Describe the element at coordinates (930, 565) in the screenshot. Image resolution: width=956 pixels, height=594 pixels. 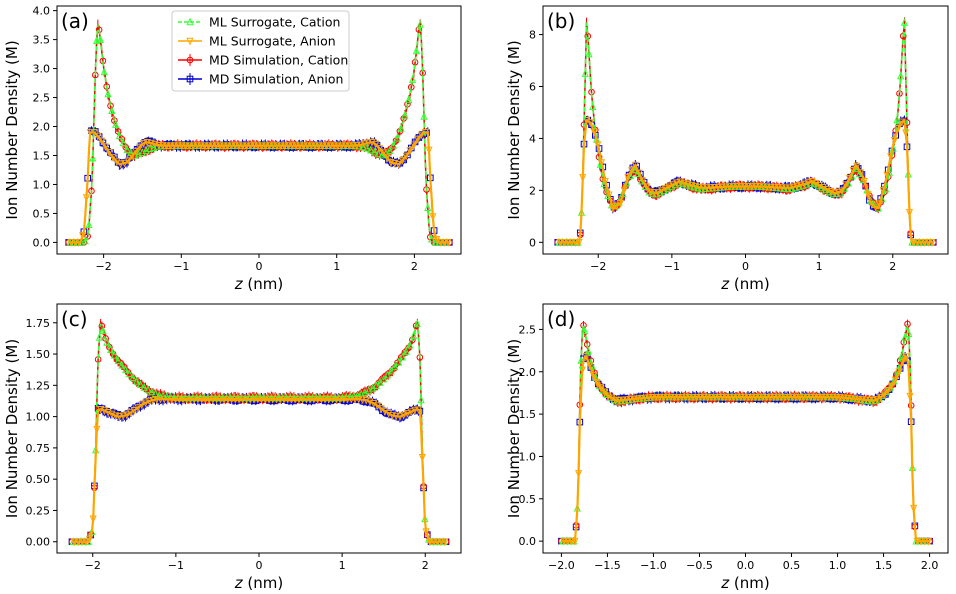
I see `x-tick-label: 2.0` at that location.